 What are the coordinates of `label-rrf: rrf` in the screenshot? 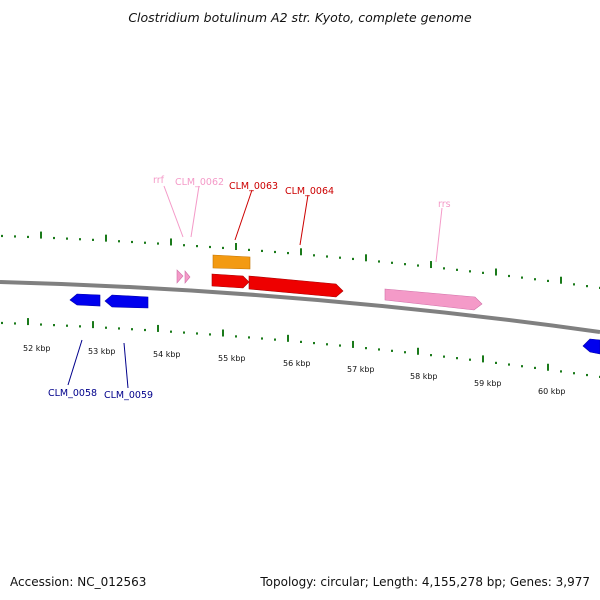 It's located at (159, 180).